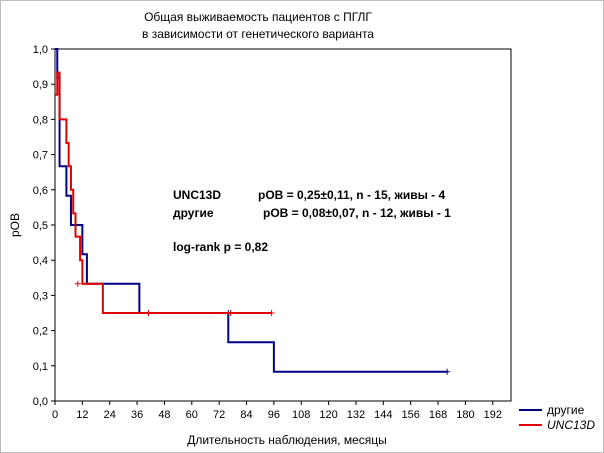 Image resolution: width=604 pixels, height=453 pixels. I want to click on legend: другие UNC13D, so click(557, 417).